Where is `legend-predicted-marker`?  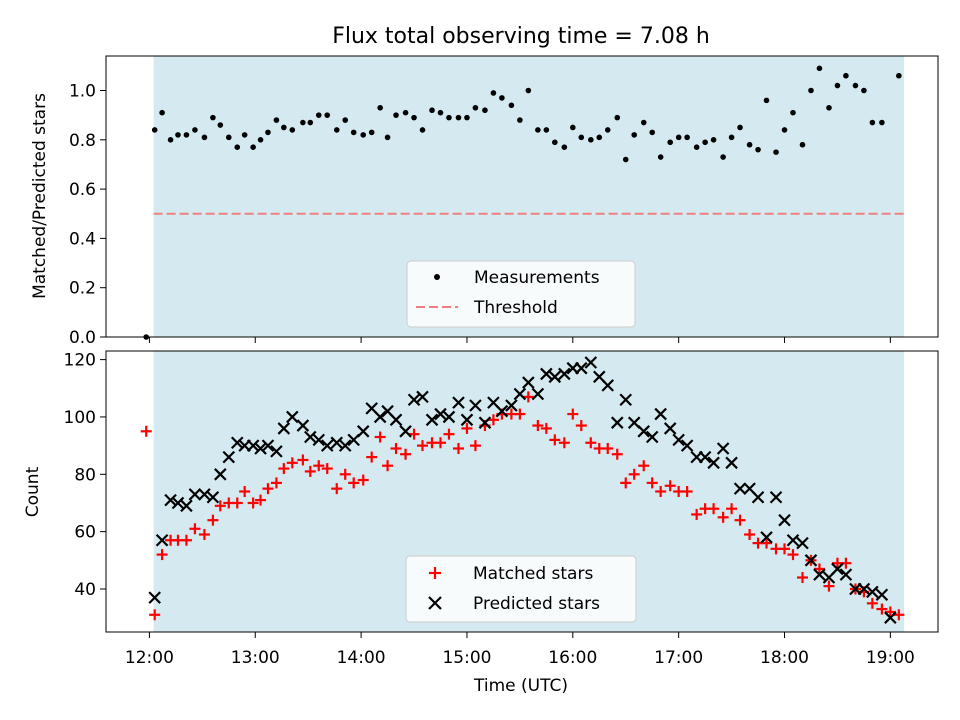
legend-predicted-marker is located at coordinates (435, 603).